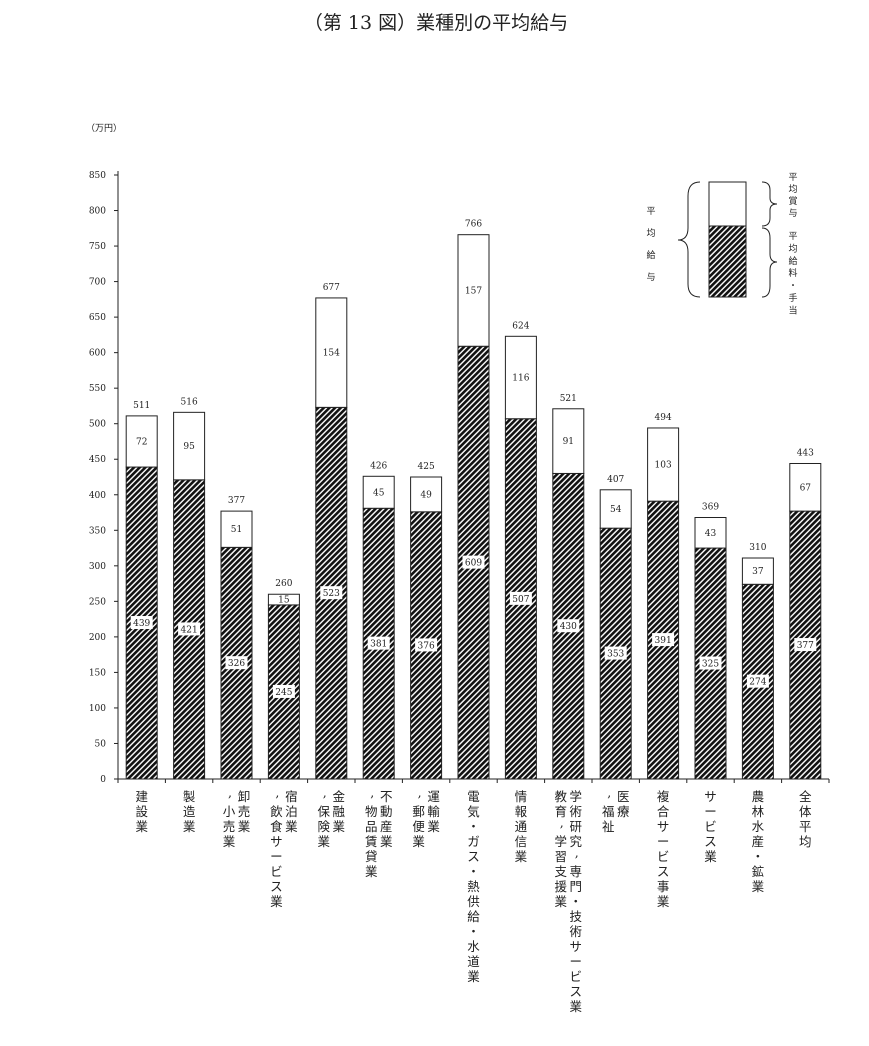 This screenshot has height=1046, width=869. I want to click on data-label-total: 407, so click(615, 480).